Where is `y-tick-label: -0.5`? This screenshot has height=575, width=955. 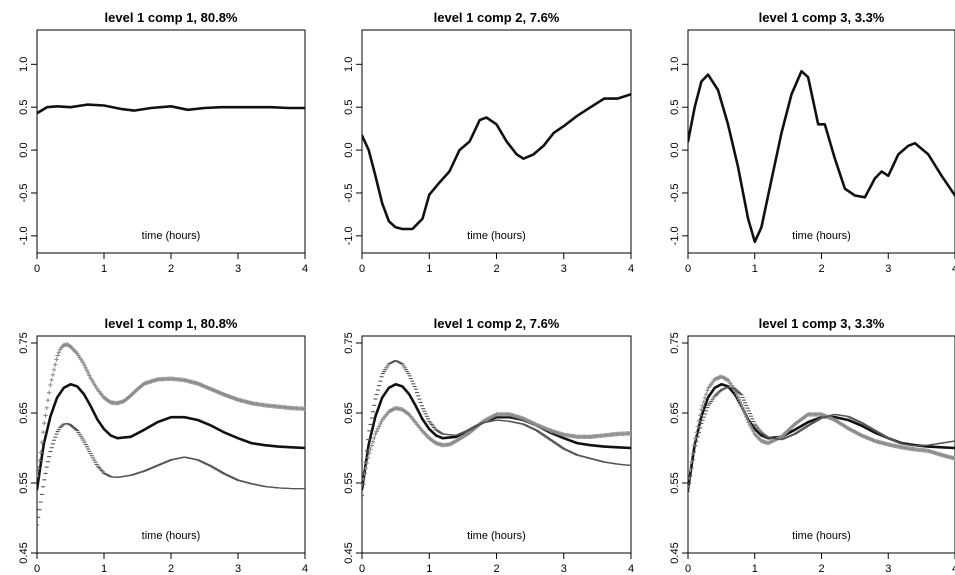 y-tick-label: -0.5 is located at coordinates (675, 192).